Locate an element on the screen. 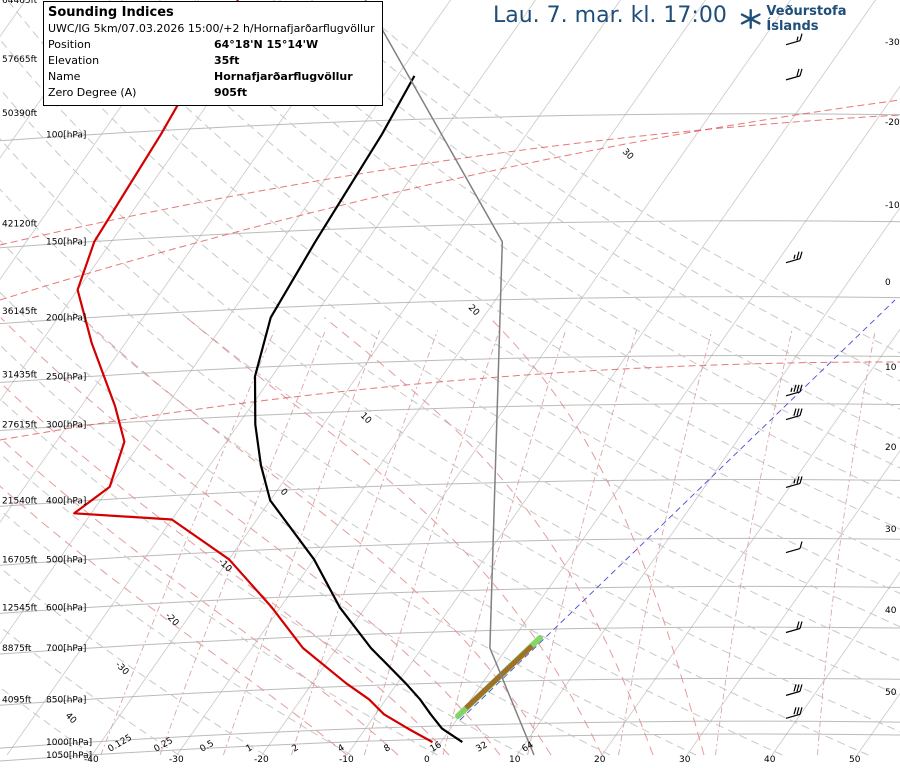 This screenshot has height=768, width=900. info-key: Name is located at coordinates (64, 76).